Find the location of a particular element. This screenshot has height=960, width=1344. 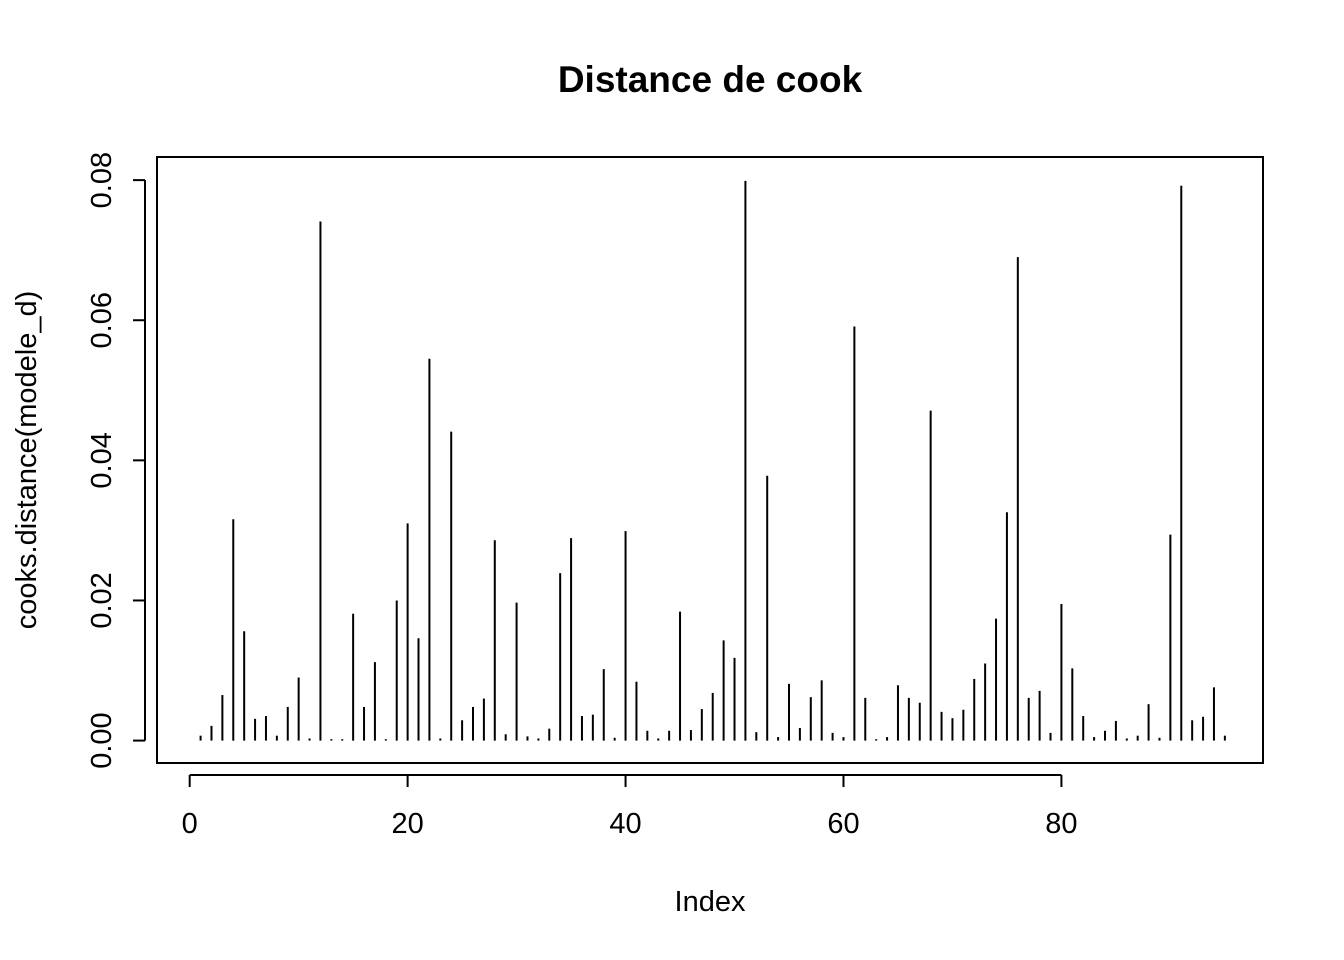

x-tick-label: 0 is located at coordinates (190, 824).